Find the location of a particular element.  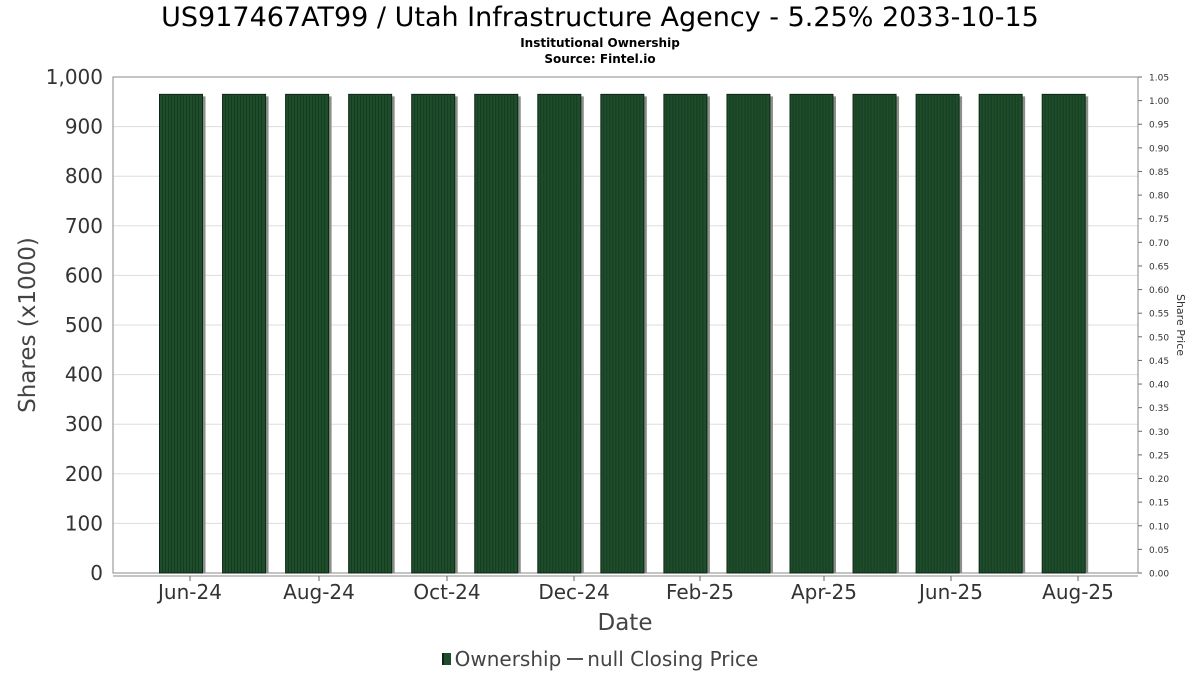

y2-tick-label: 0.65 is located at coordinates (1159, 267).